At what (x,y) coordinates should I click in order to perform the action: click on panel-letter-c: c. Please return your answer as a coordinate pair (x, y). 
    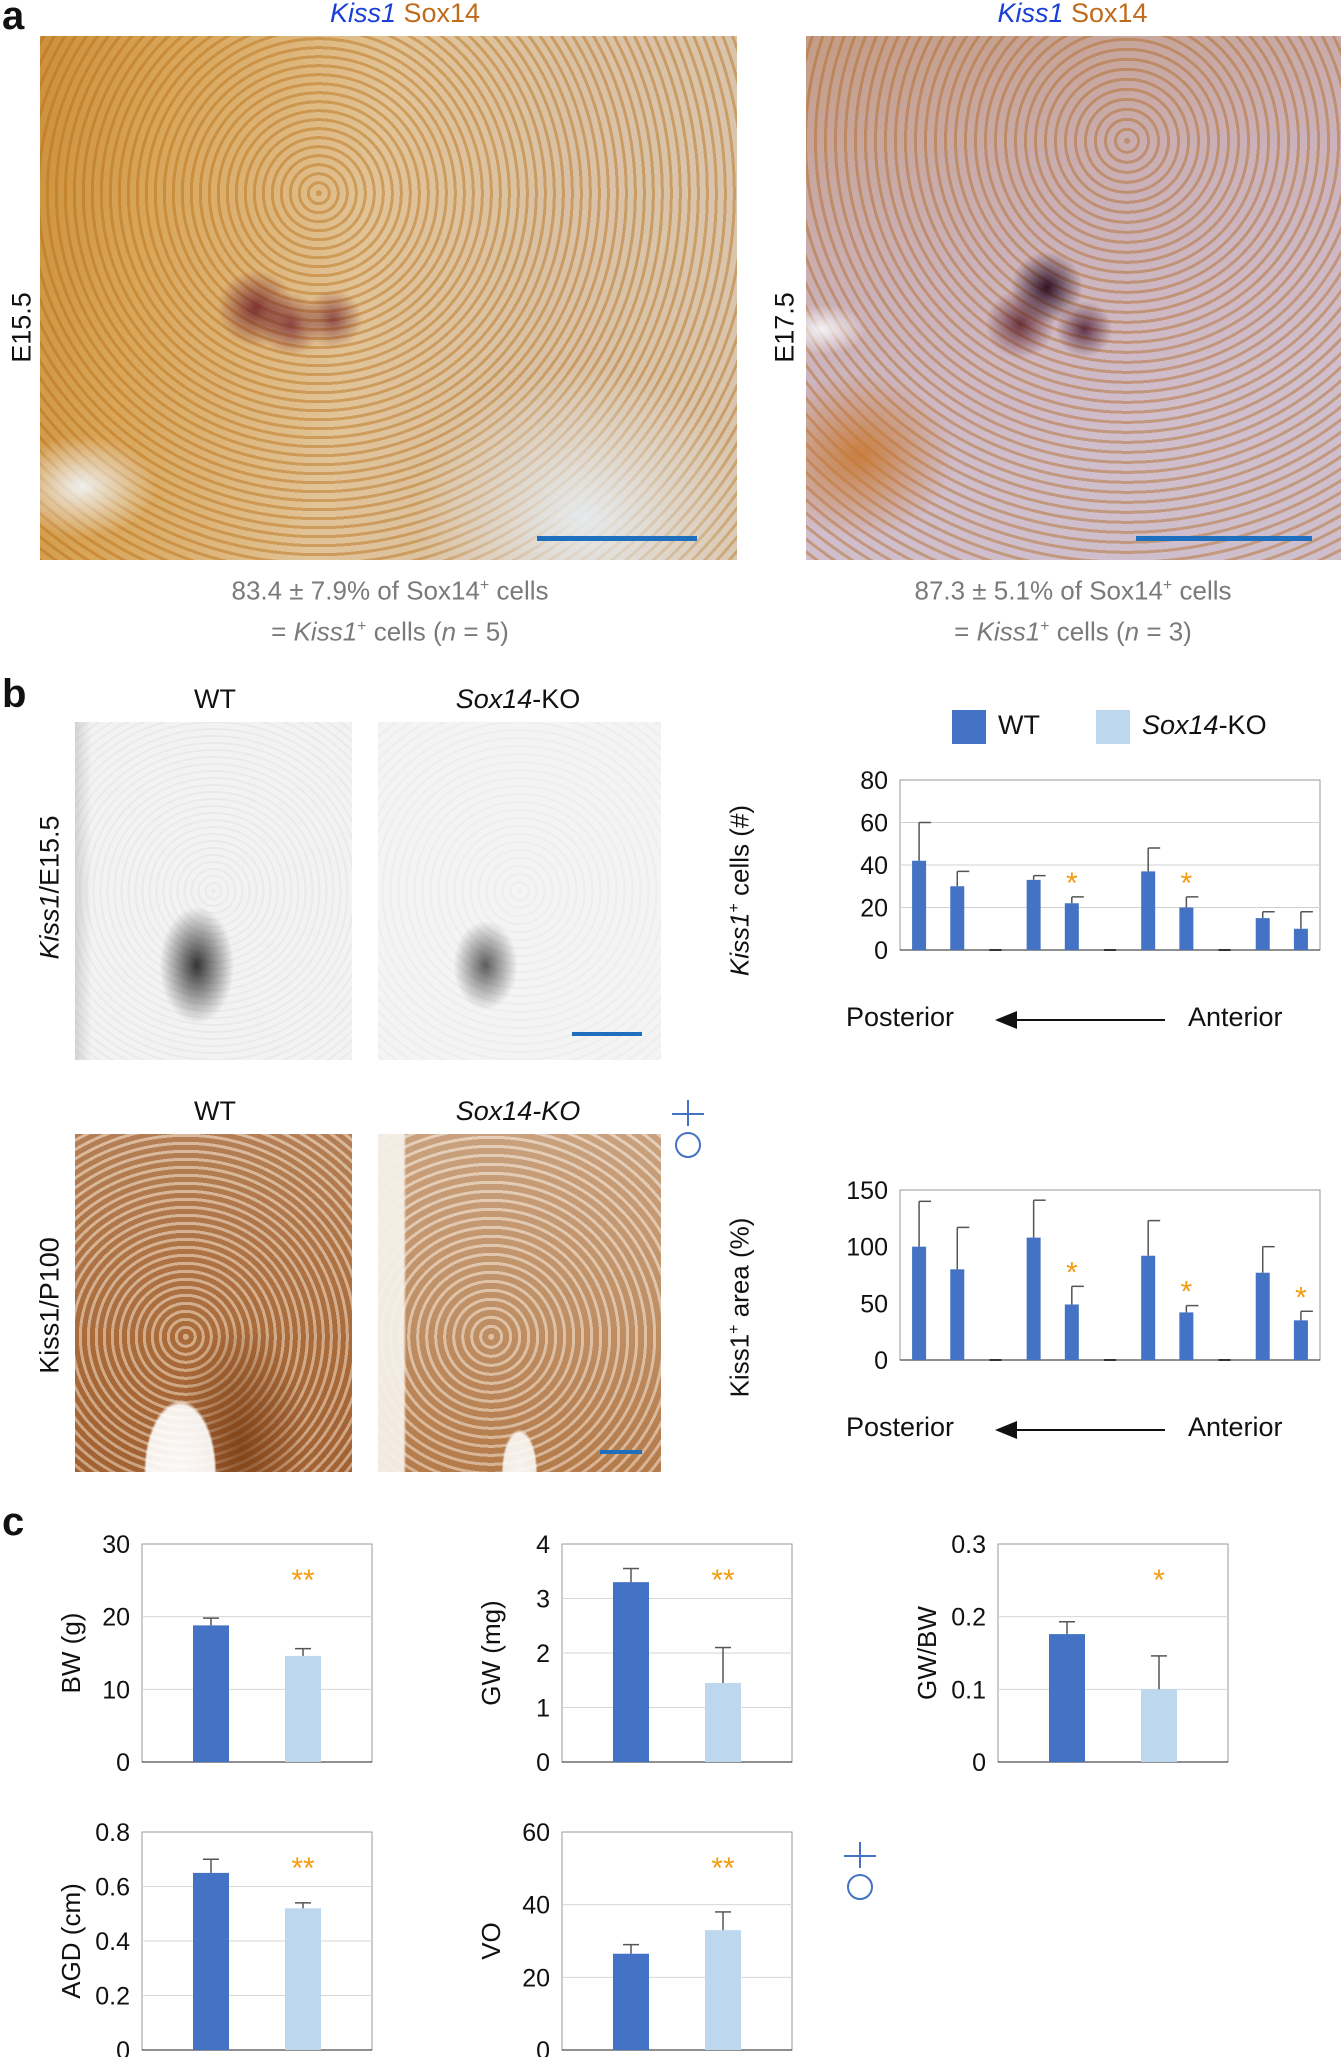
    Looking at the image, I should click on (13, 1522).